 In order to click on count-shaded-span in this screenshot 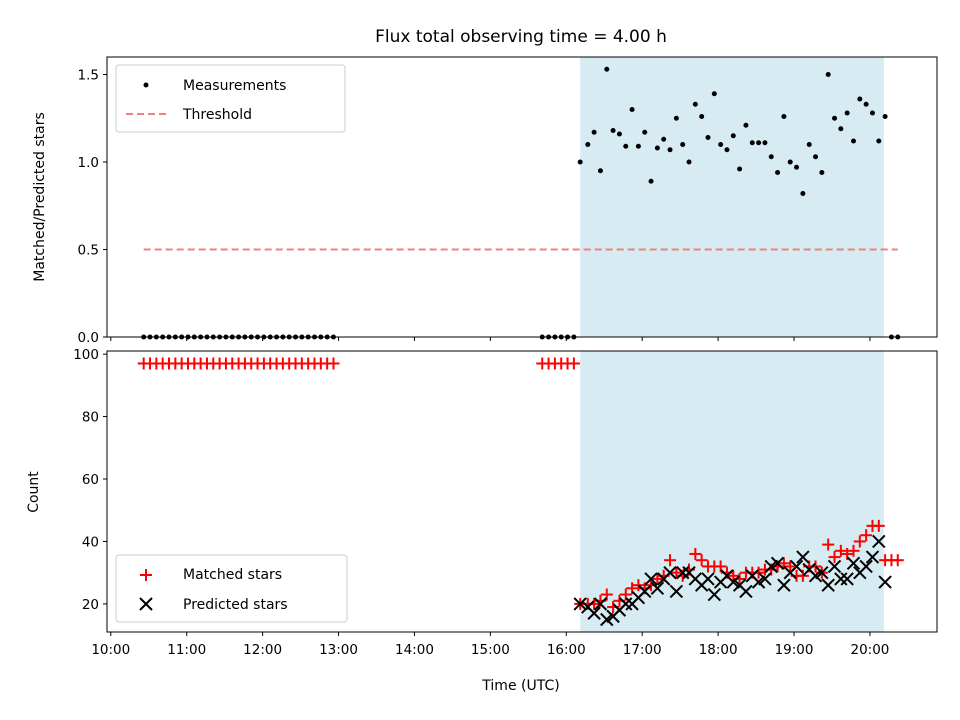, I will do `click(732, 491)`.